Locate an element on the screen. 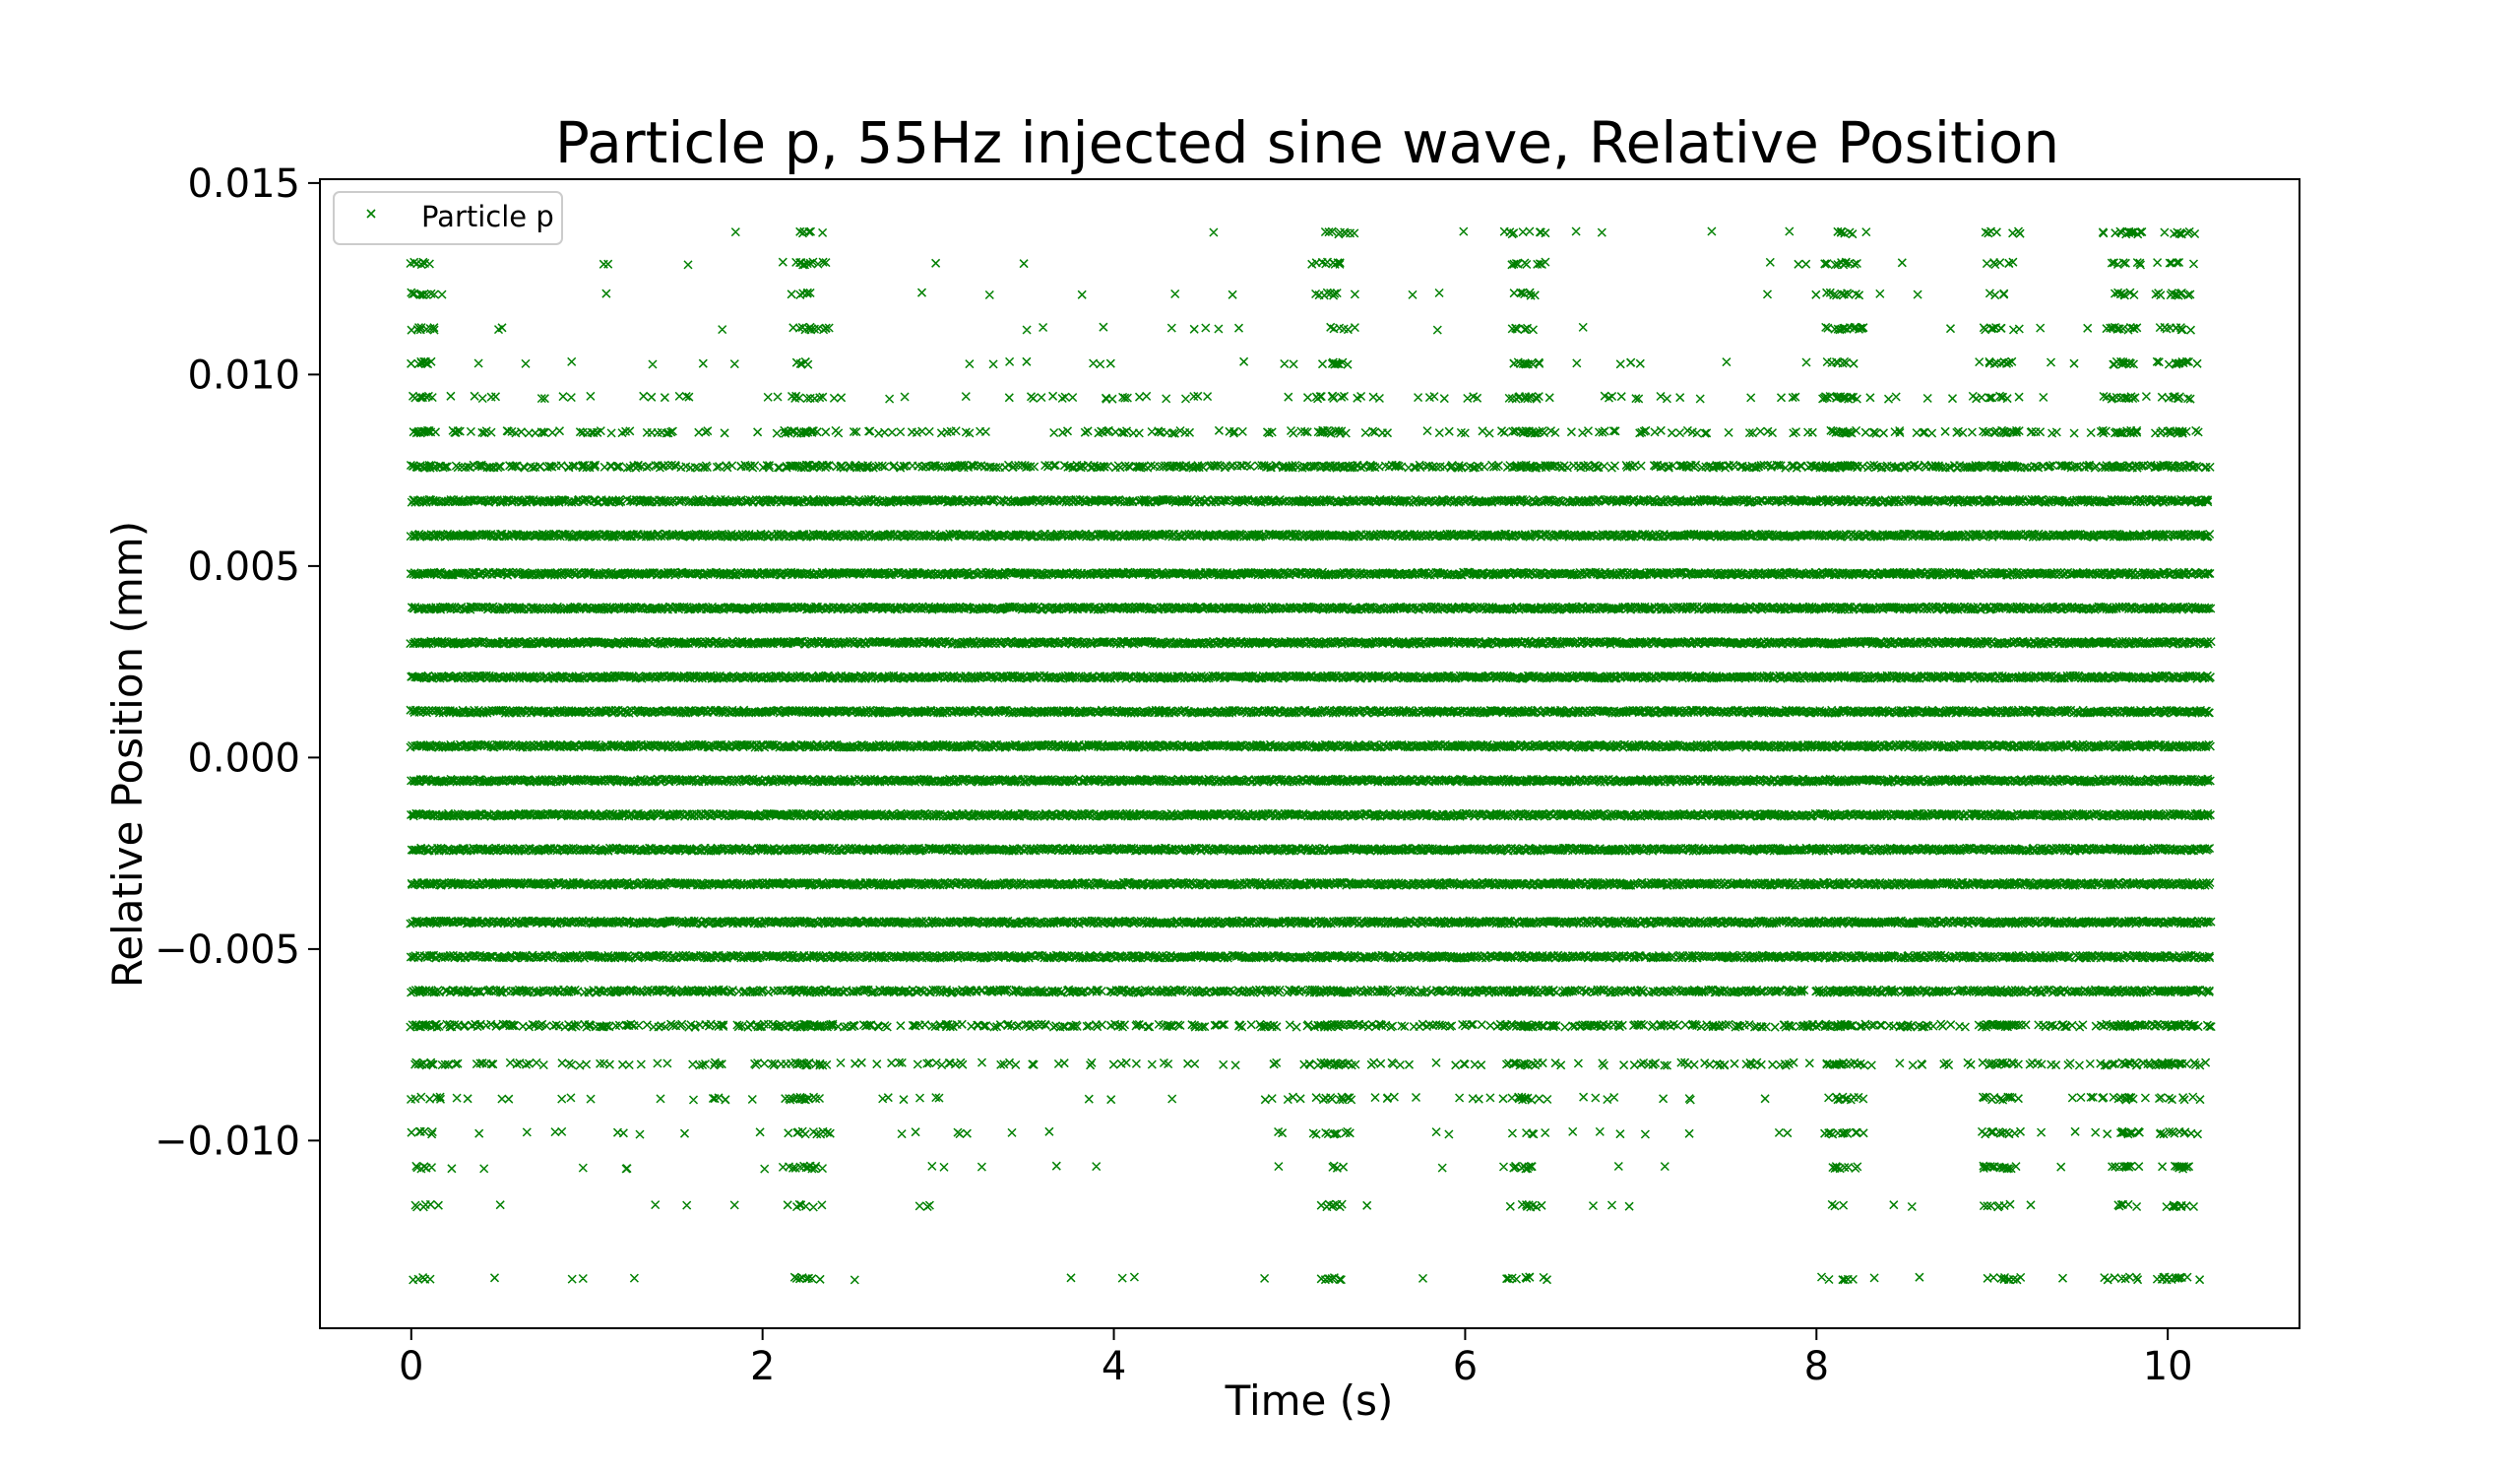 The image size is (2520, 1472). y-axis-label: Relative Position (mm) is located at coordinates (127, 754).